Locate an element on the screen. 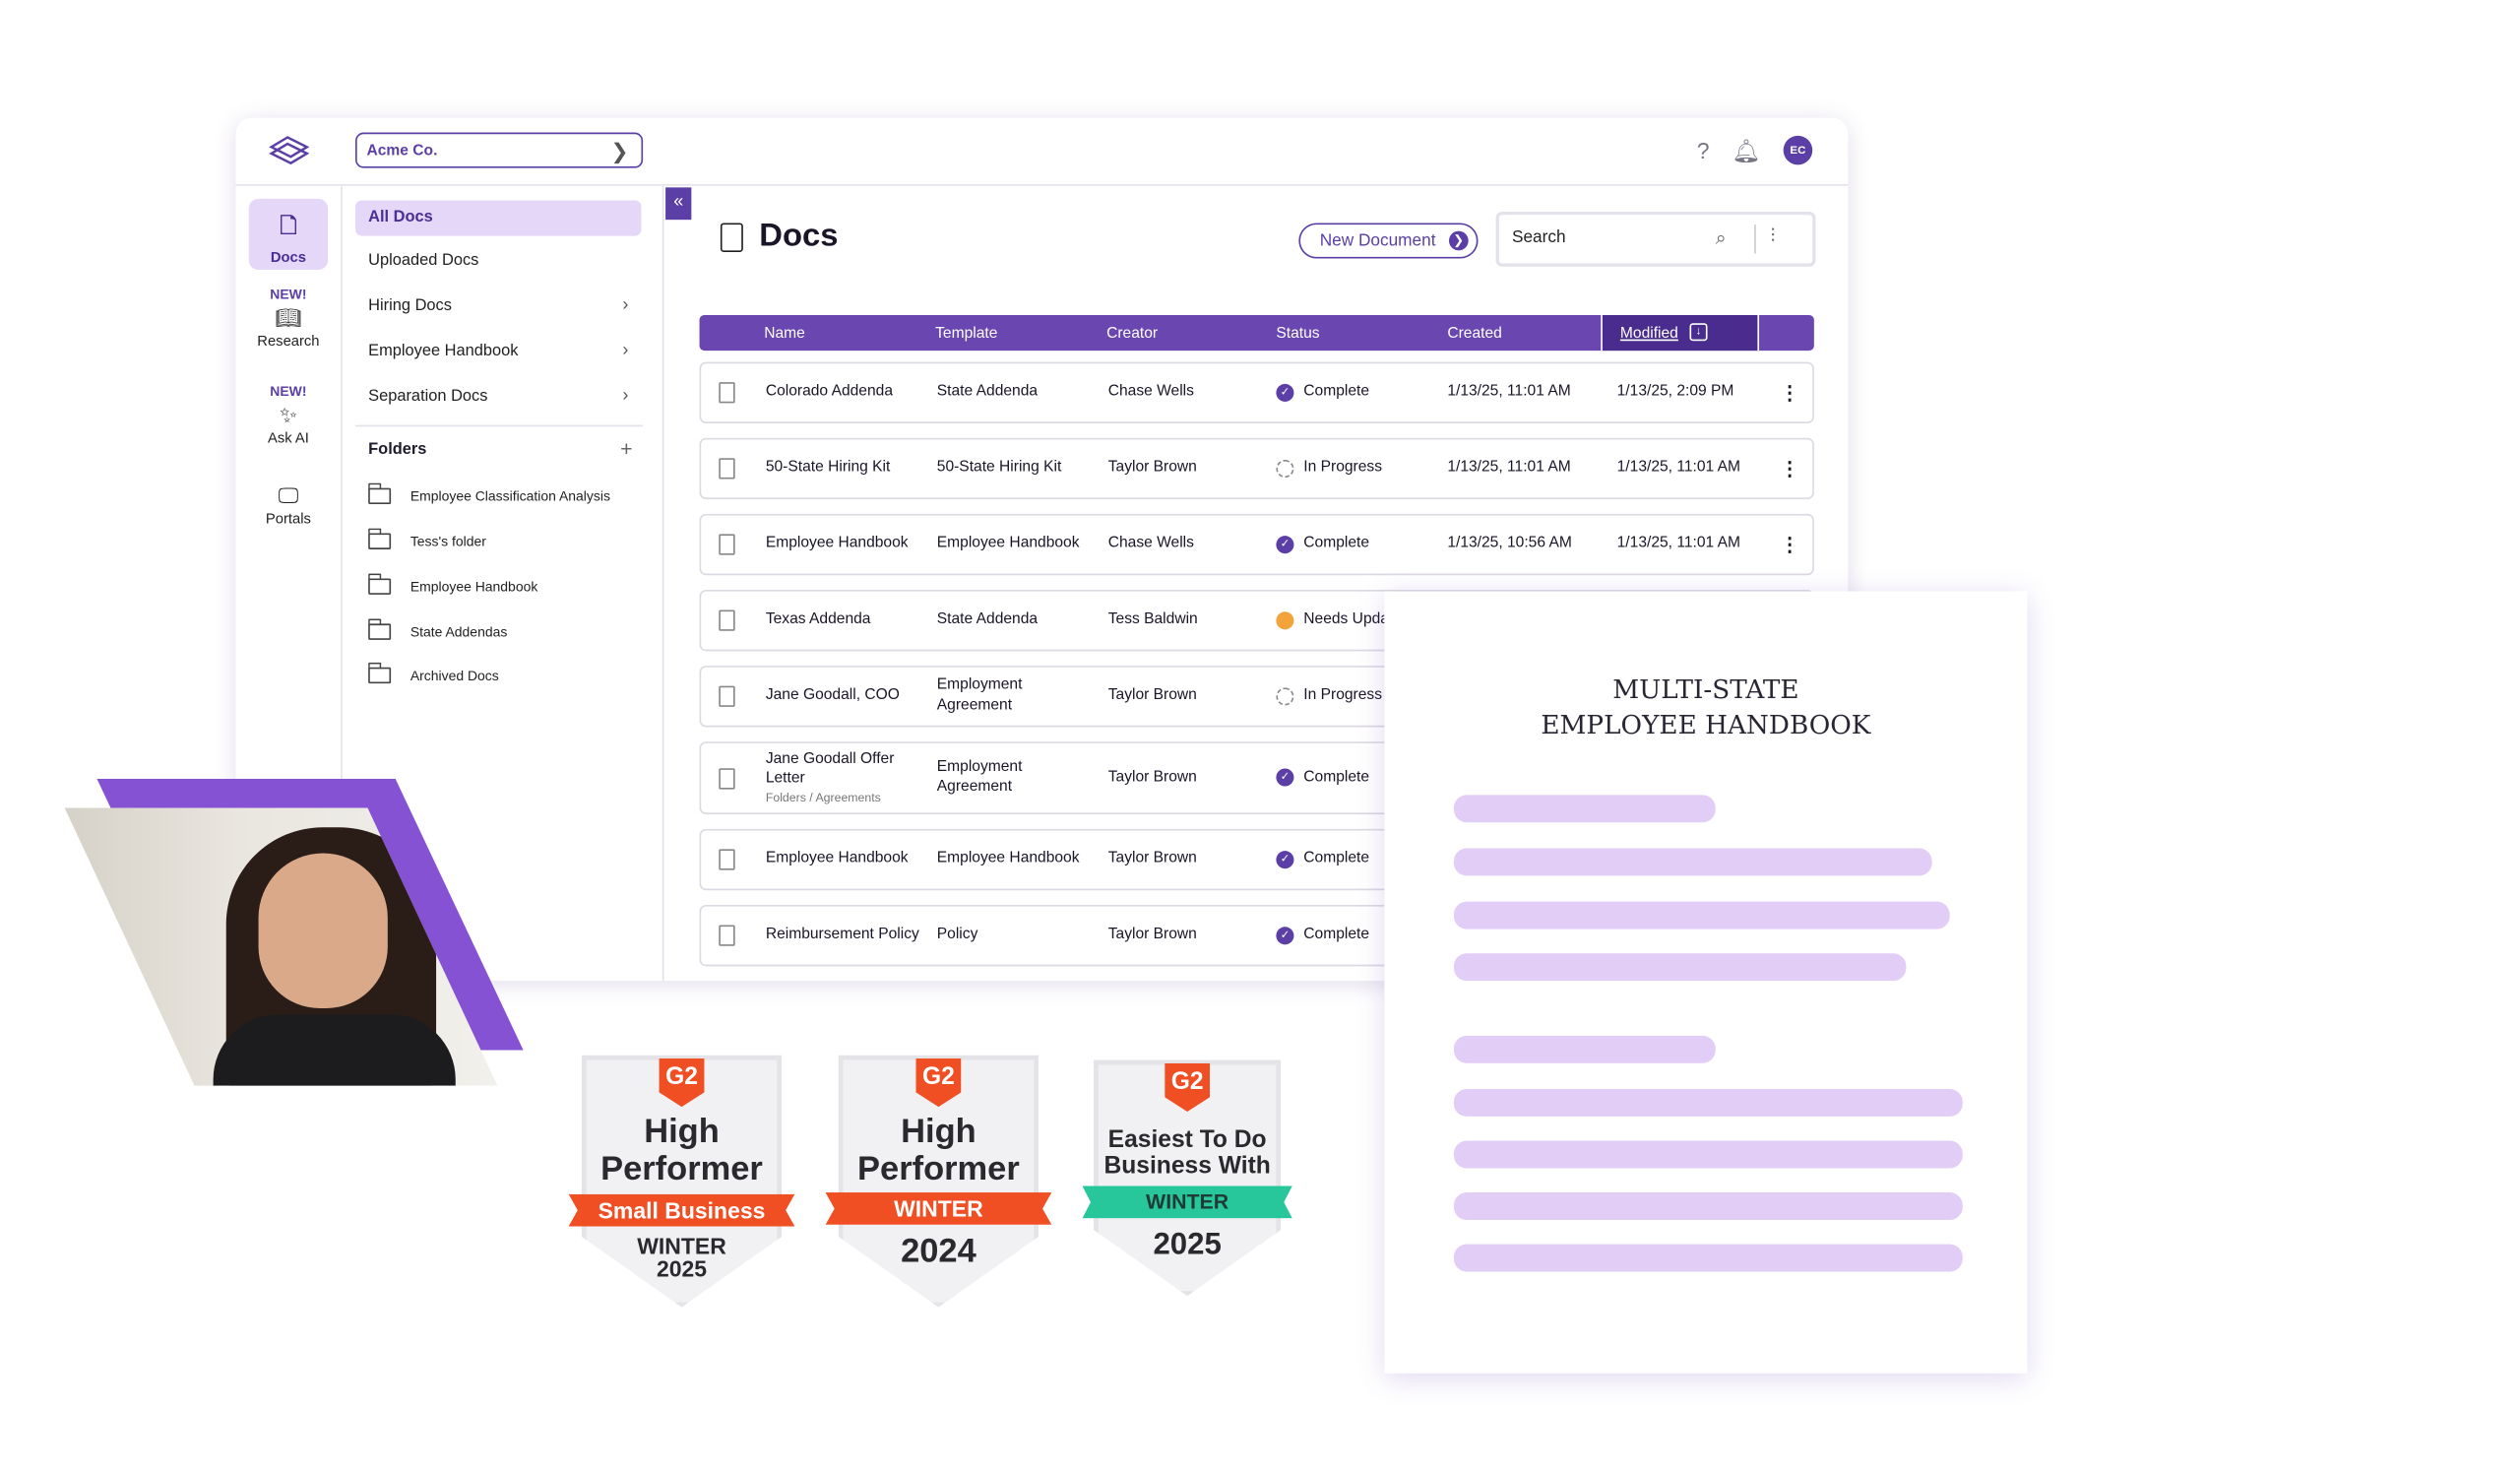  in-progress-icon is located at coordinates (1285, 469).